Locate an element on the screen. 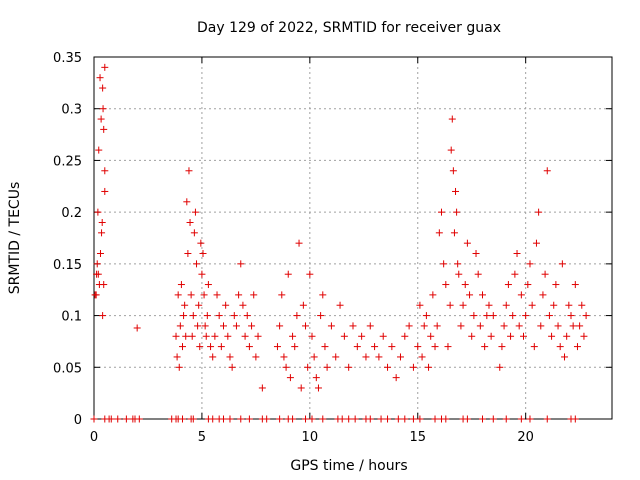  x-axis-label: GPS time / hours is located at coordinates (348, 466).